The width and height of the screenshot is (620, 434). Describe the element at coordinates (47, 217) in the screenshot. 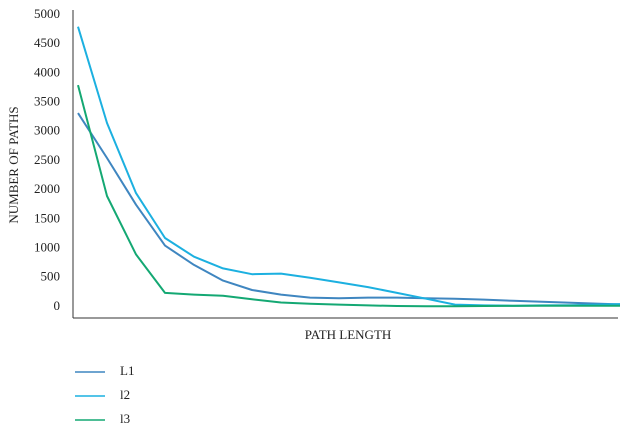

I see `y-tick-label: 1500` at that location.